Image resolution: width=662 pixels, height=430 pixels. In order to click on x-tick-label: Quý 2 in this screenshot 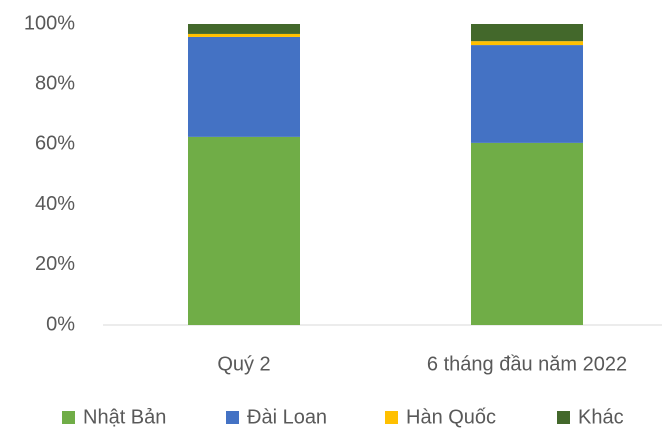, I will do `click(243, 364)`.